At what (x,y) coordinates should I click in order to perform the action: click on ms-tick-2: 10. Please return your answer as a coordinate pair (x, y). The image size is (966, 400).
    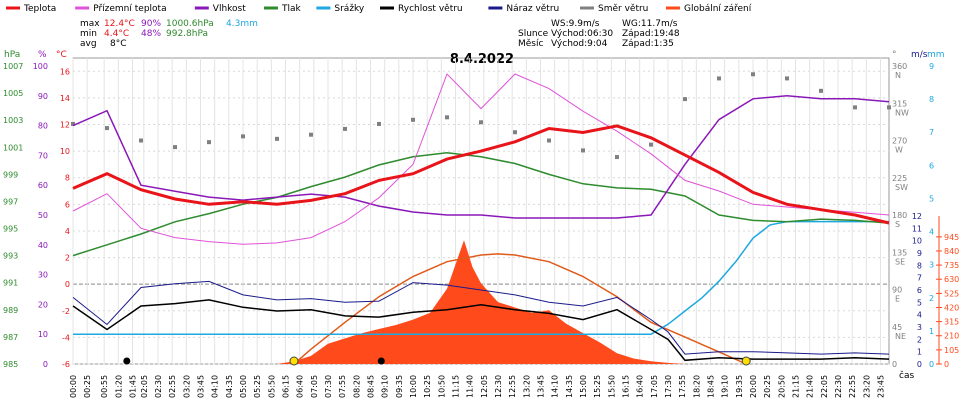
    Looking at the image, I should click on (917, 241).